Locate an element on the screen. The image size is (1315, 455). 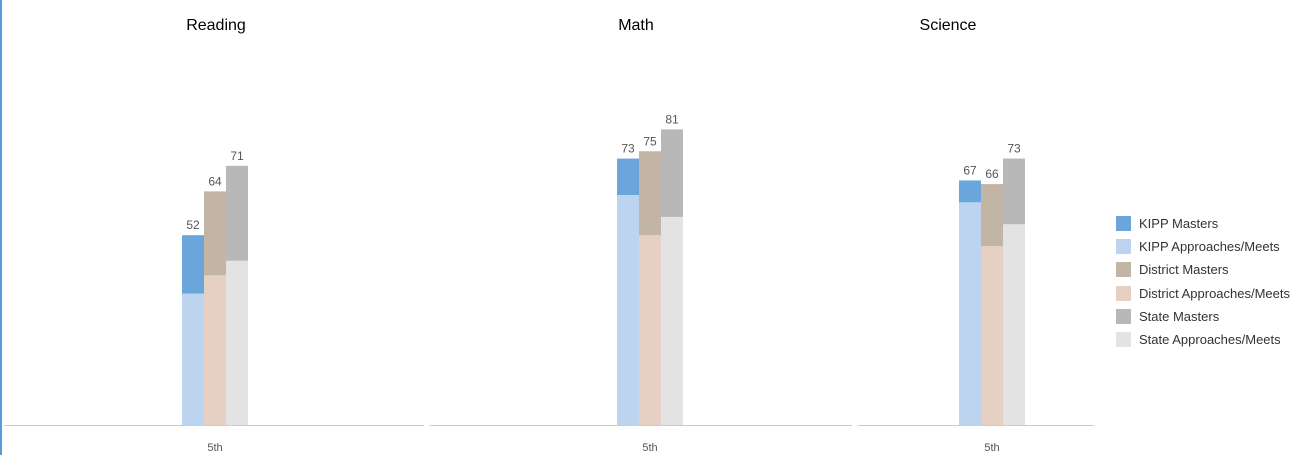
science-bar-kipp-masters is located at coordinates (970, 191).